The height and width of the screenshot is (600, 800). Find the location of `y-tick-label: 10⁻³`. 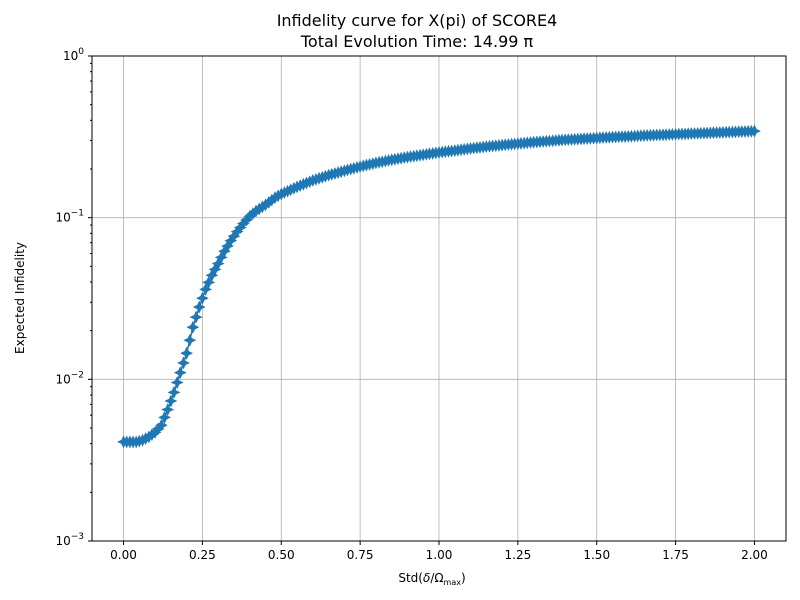

y-tick-label: 10⁻³ is located at coordinates (69, 540).